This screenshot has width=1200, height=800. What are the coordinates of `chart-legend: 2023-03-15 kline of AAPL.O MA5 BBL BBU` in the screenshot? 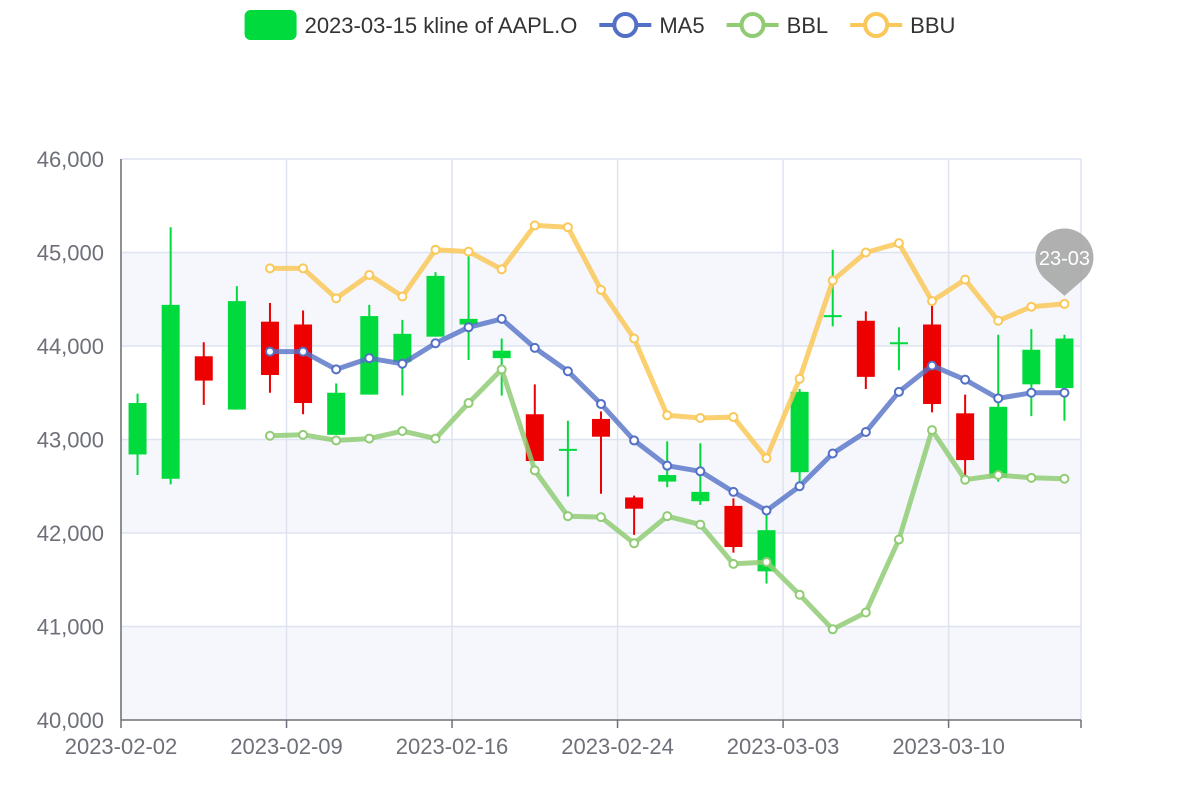 It's located at (600, 25).